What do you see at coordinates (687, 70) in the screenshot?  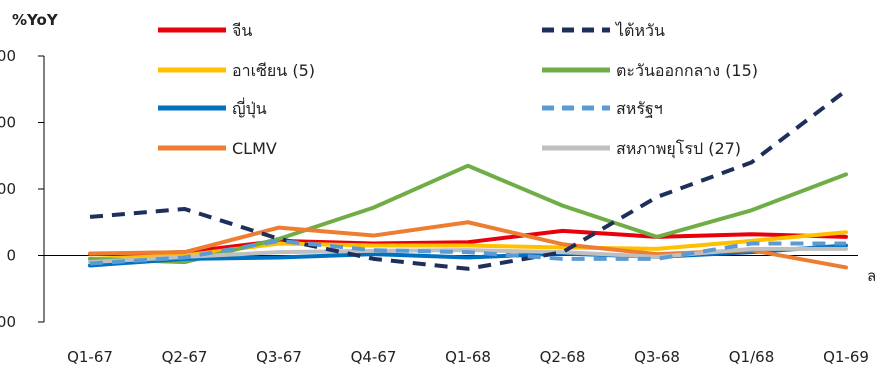 I see `legend-label: ตะวันออกกลาง (15)` at bounding box center [687, 70].